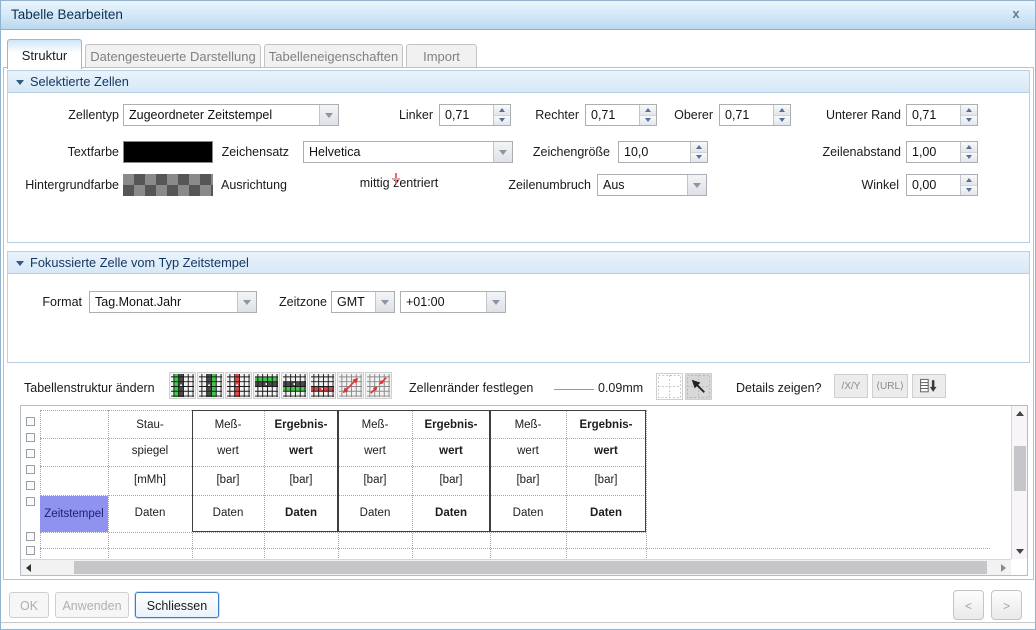 The height and width of the screenshot is (630, 1036). I want to click on split-cells-icon, so click(378, 385).